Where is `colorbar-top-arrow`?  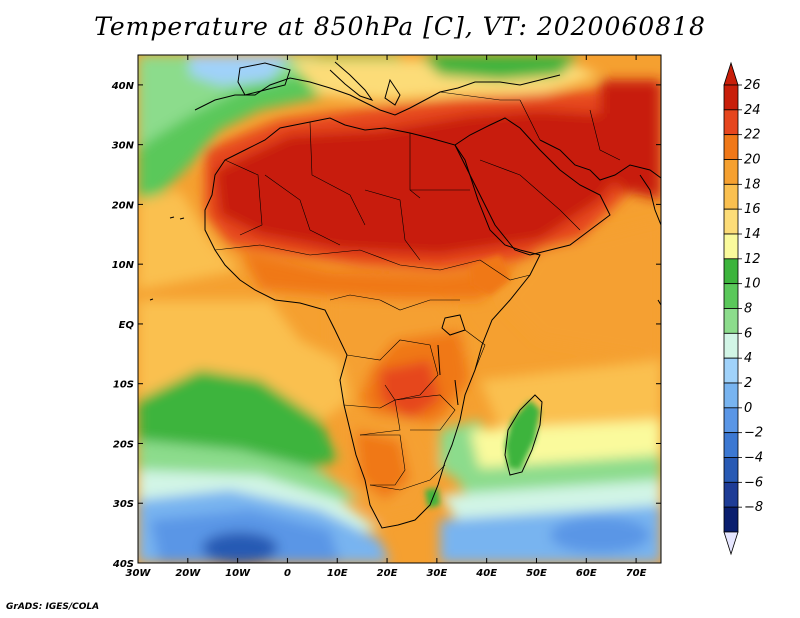
colorbar-top-arrow is located at coordinates (731, 73).